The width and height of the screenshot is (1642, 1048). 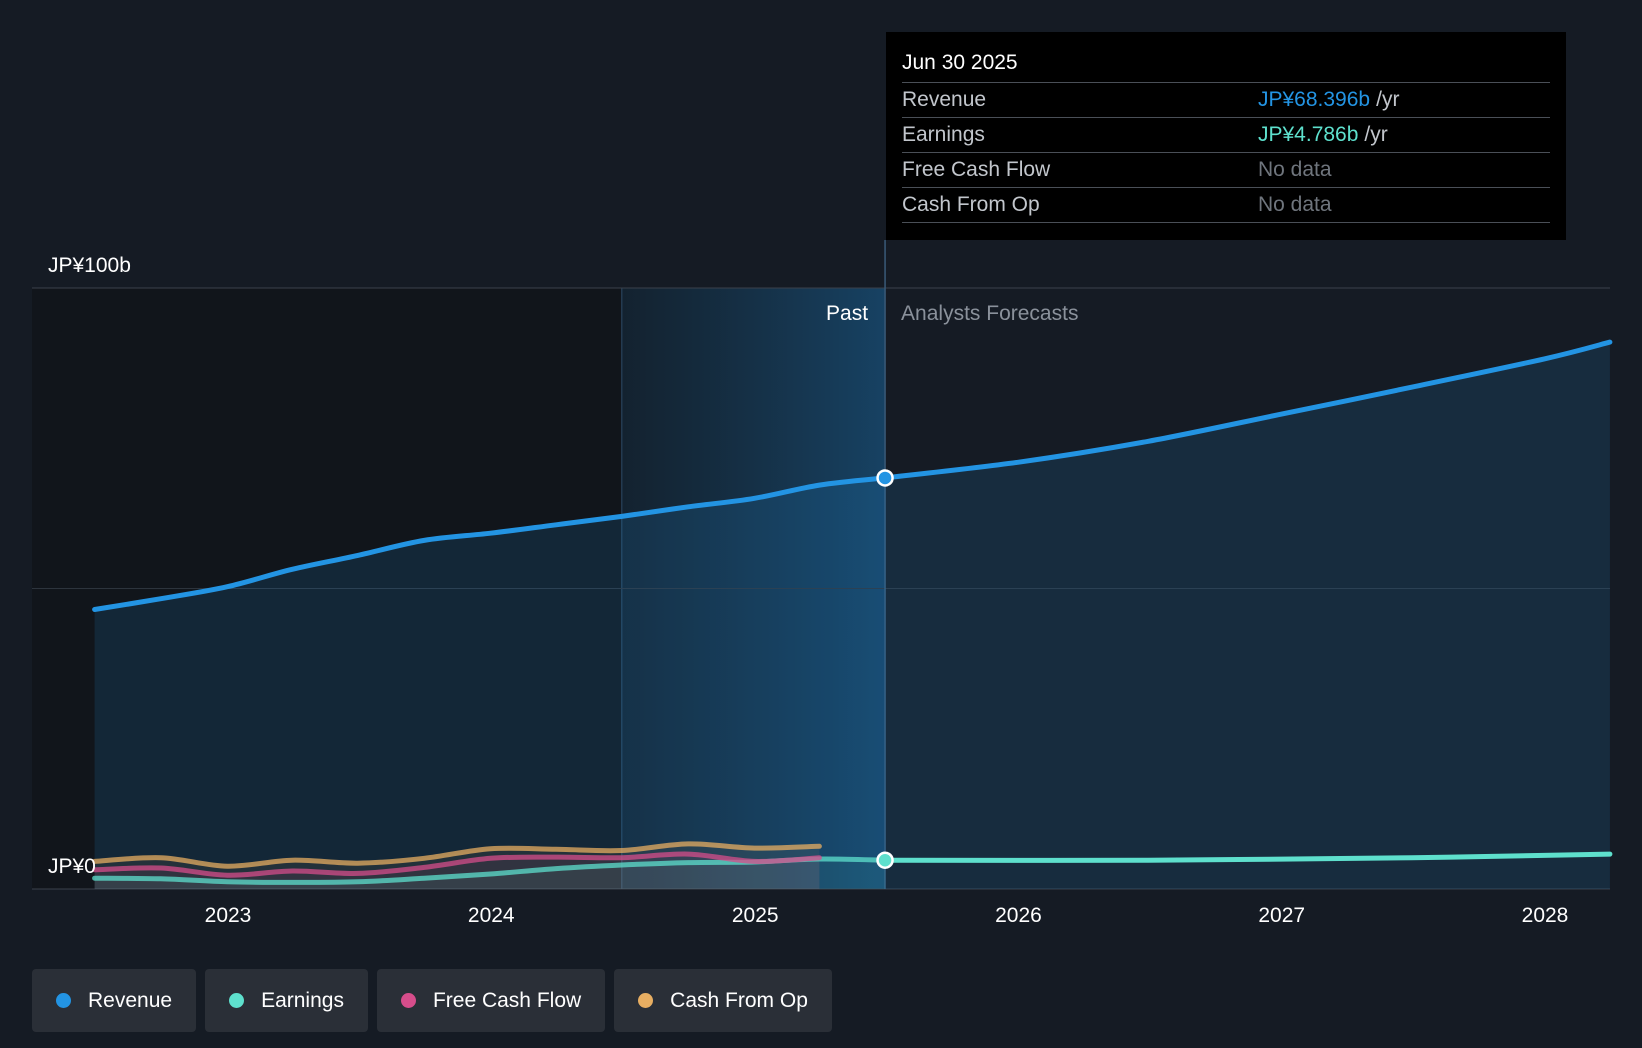 What do you see at coordinates (885, 478) in the screenshot?
I see `revenue-marker` at bounding box center [885, 478].